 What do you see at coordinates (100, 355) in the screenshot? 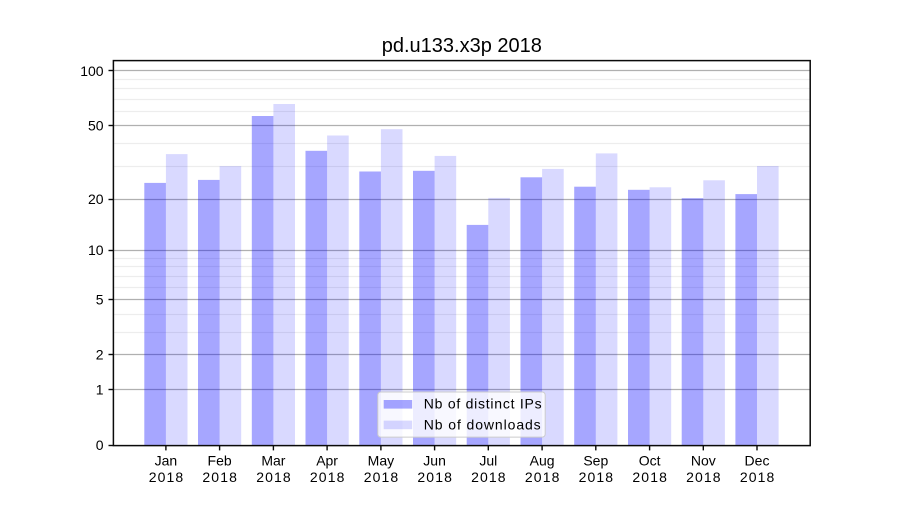
I see `svg-text: 2` at bounding box center [100, 355].